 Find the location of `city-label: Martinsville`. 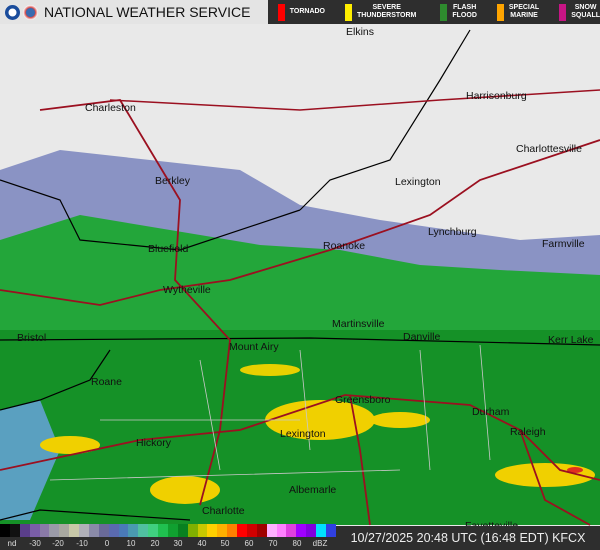

city-label: Martinsville is located at coordinates (358, 324).